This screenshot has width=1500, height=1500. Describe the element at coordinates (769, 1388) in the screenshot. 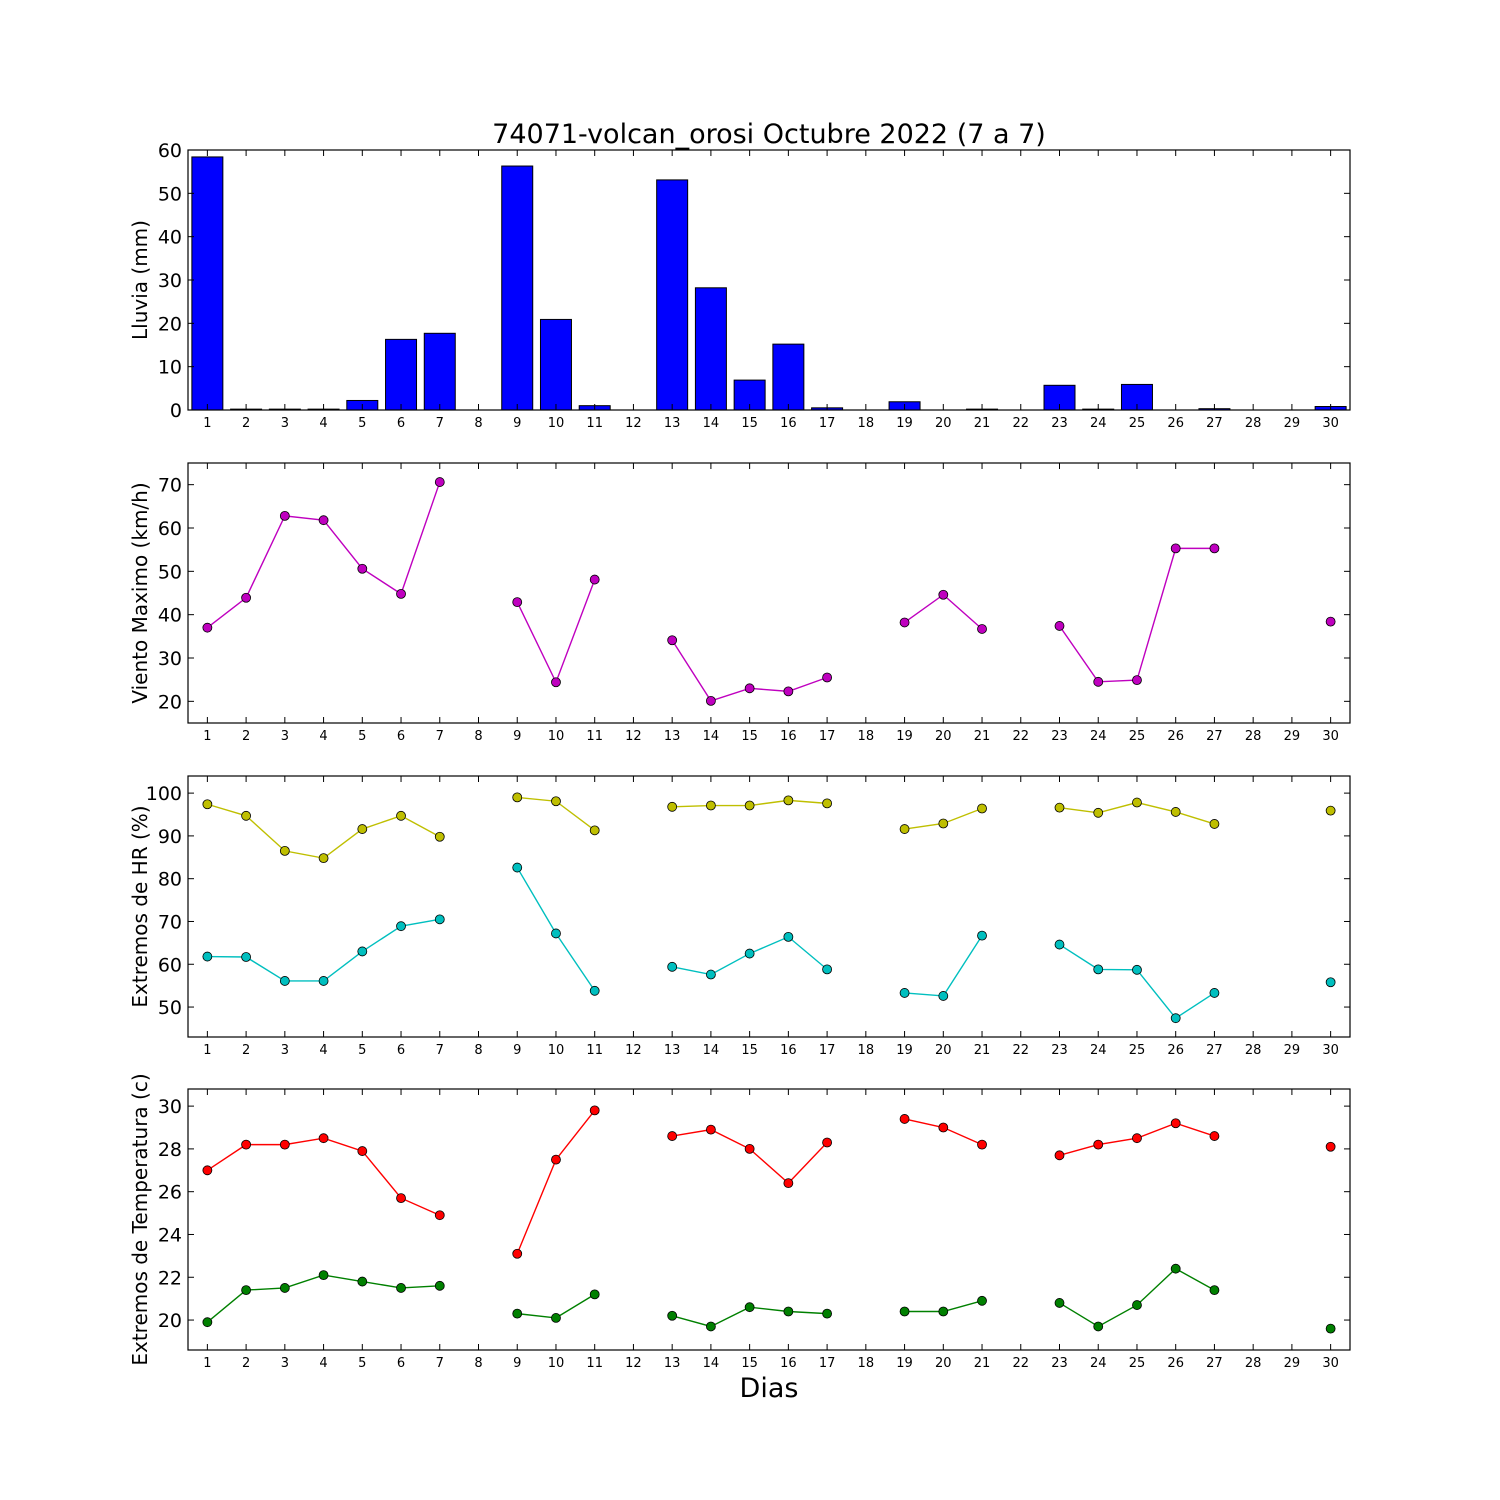

I see `x-axis-label: Dias` at that location.